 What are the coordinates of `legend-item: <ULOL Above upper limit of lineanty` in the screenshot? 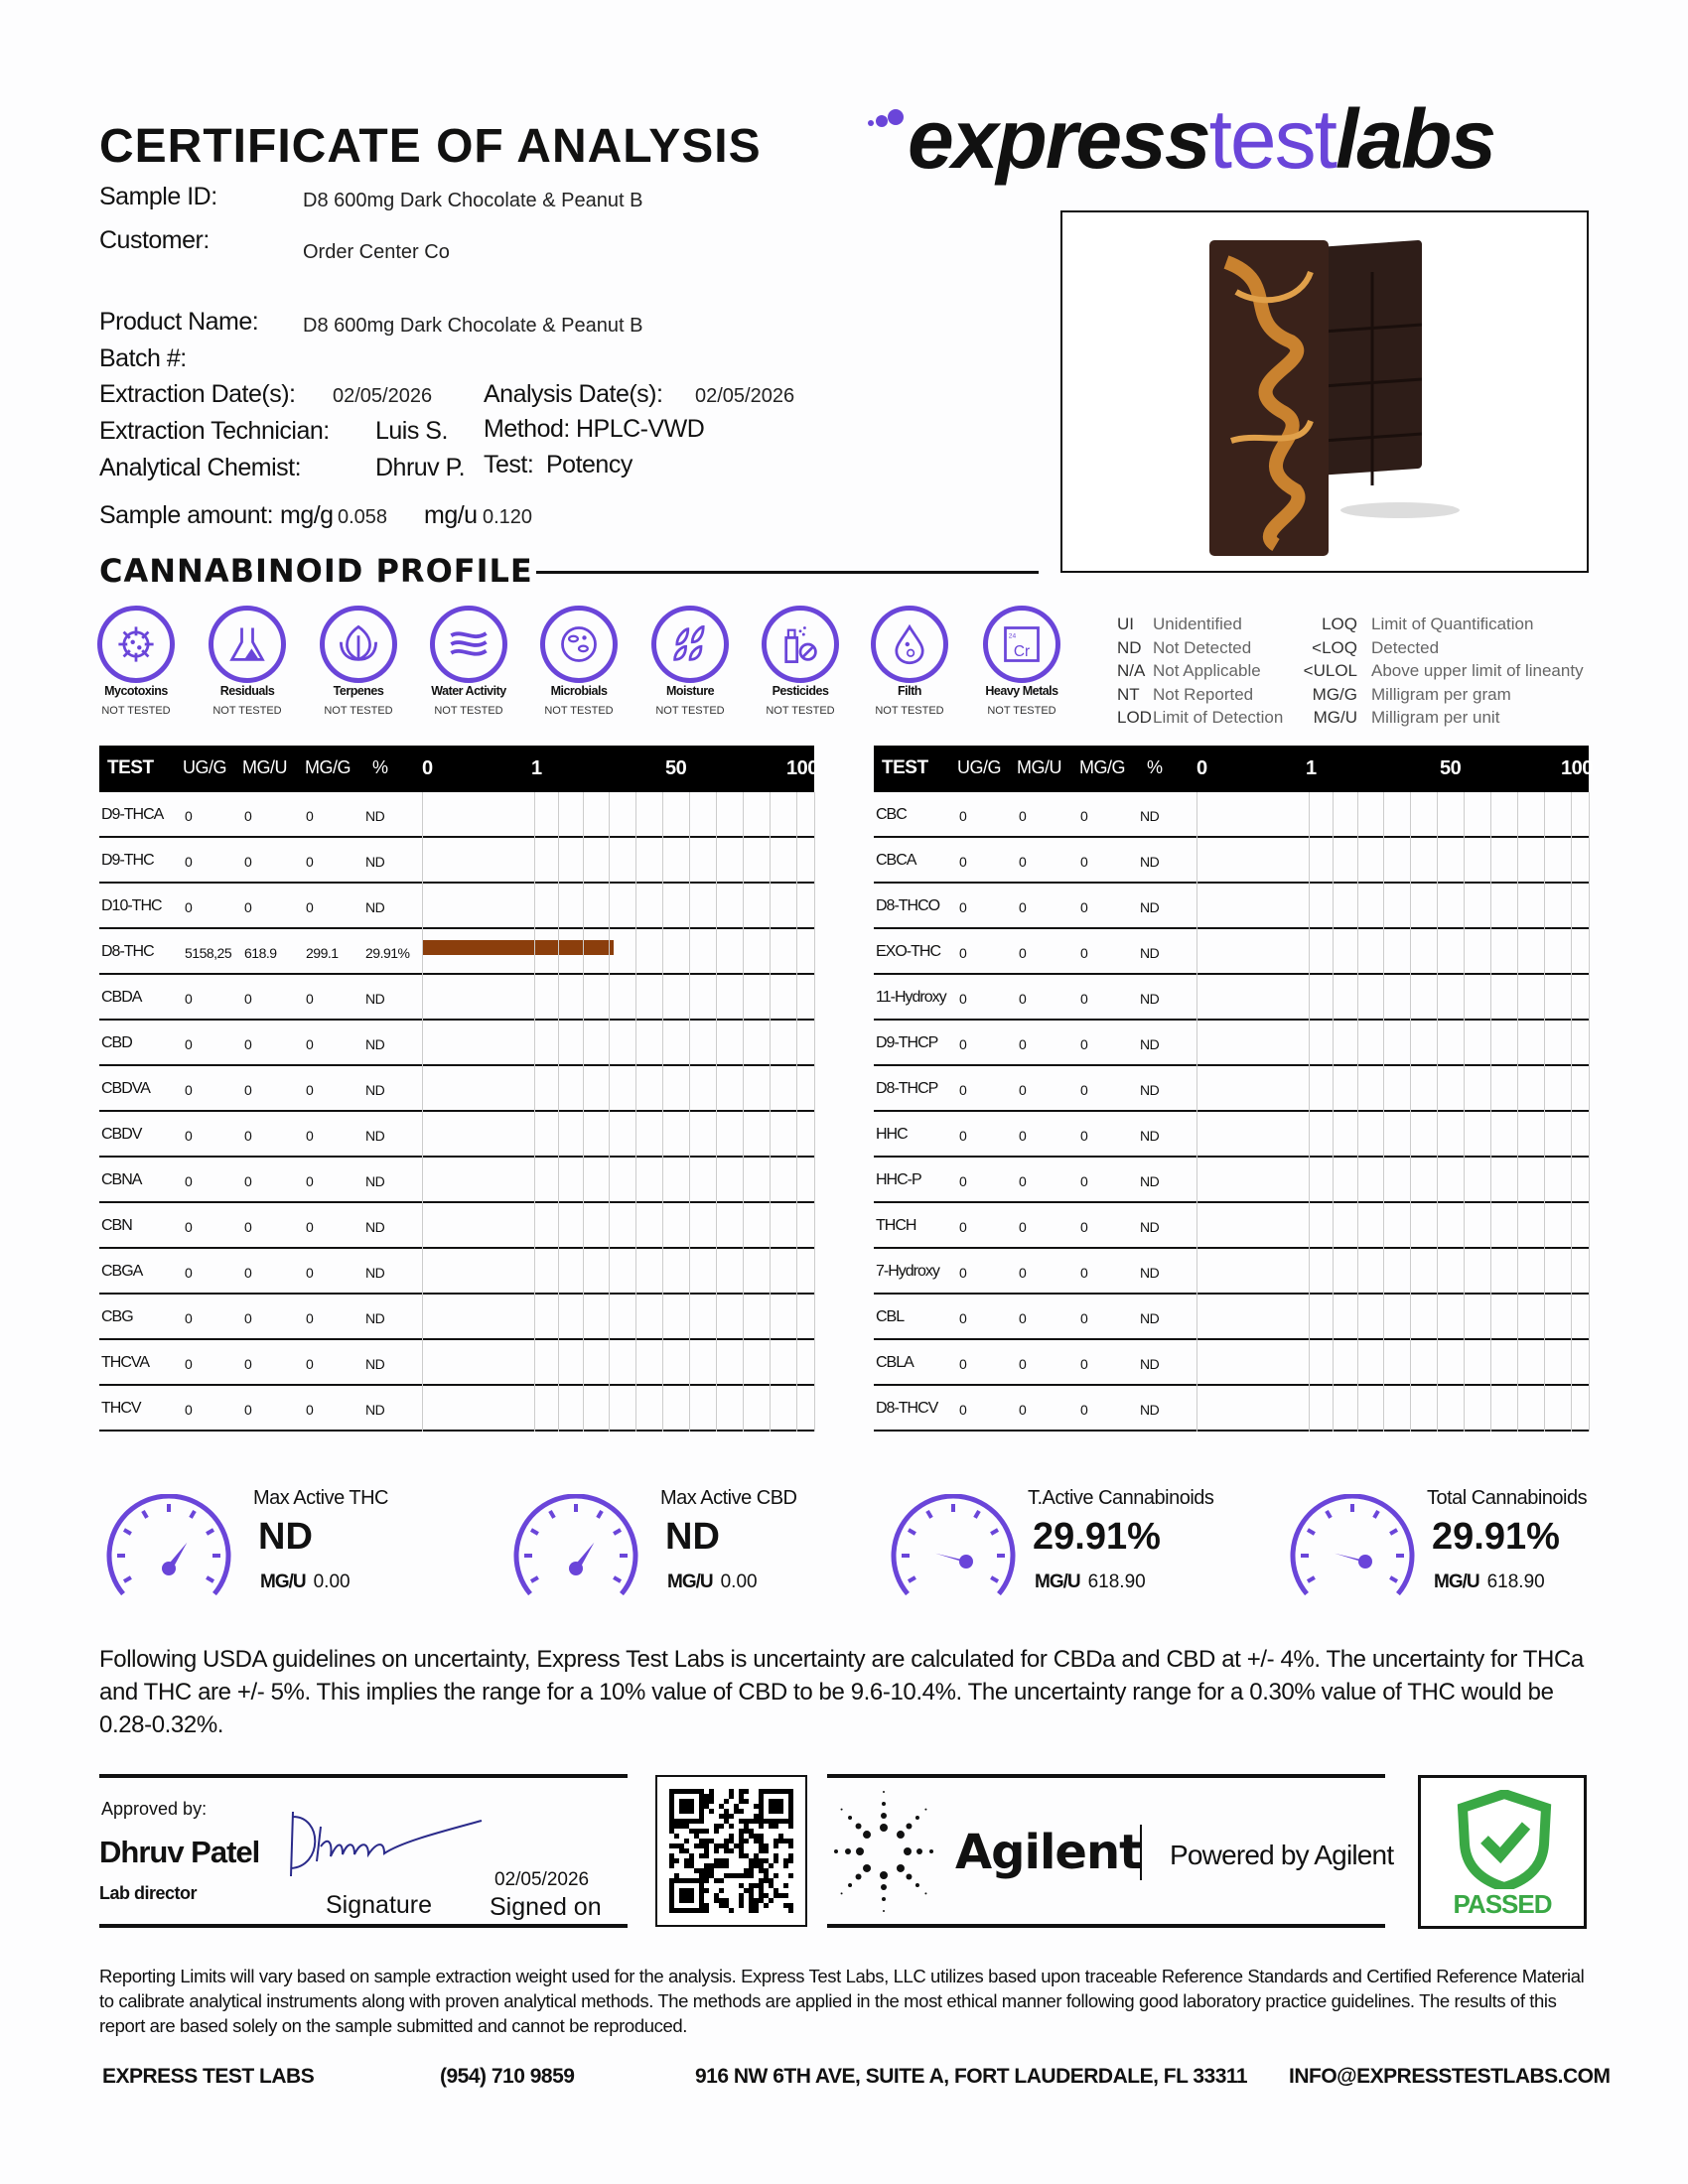 It's located at (1442, 671).